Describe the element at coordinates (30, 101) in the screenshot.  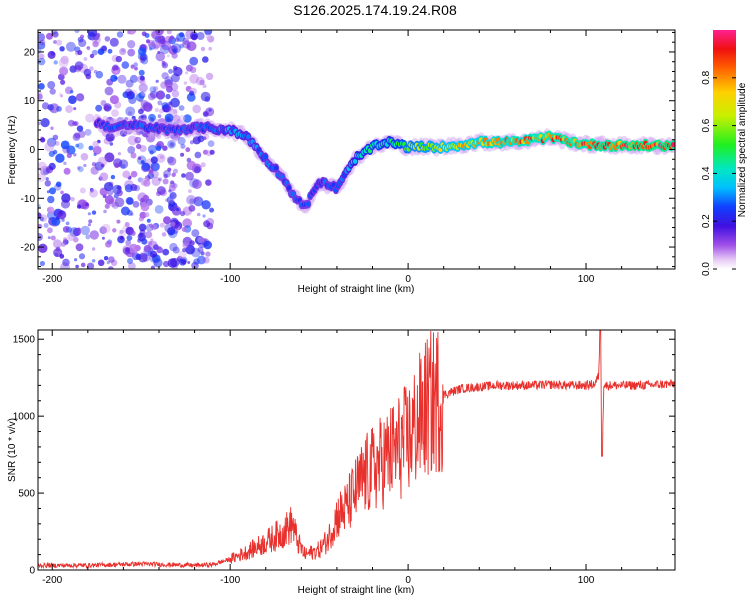
I see `spectrogram-y-tick-label: 10` at that location.